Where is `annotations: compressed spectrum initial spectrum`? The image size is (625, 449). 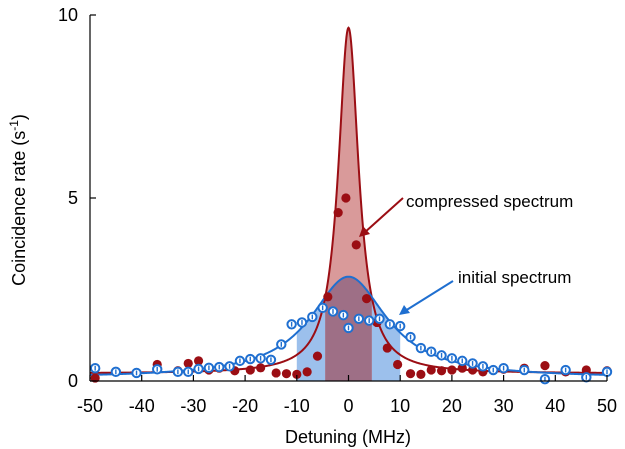
annotations: compressed spectrum initial spectrum is located at coordinates (466, 253).